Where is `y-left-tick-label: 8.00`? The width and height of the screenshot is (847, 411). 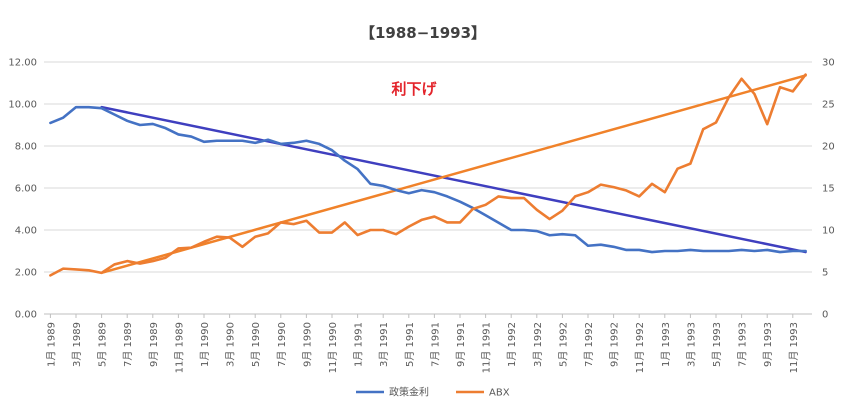
y-left-tick-label: 8.00 is located at coordinates (26, 147).